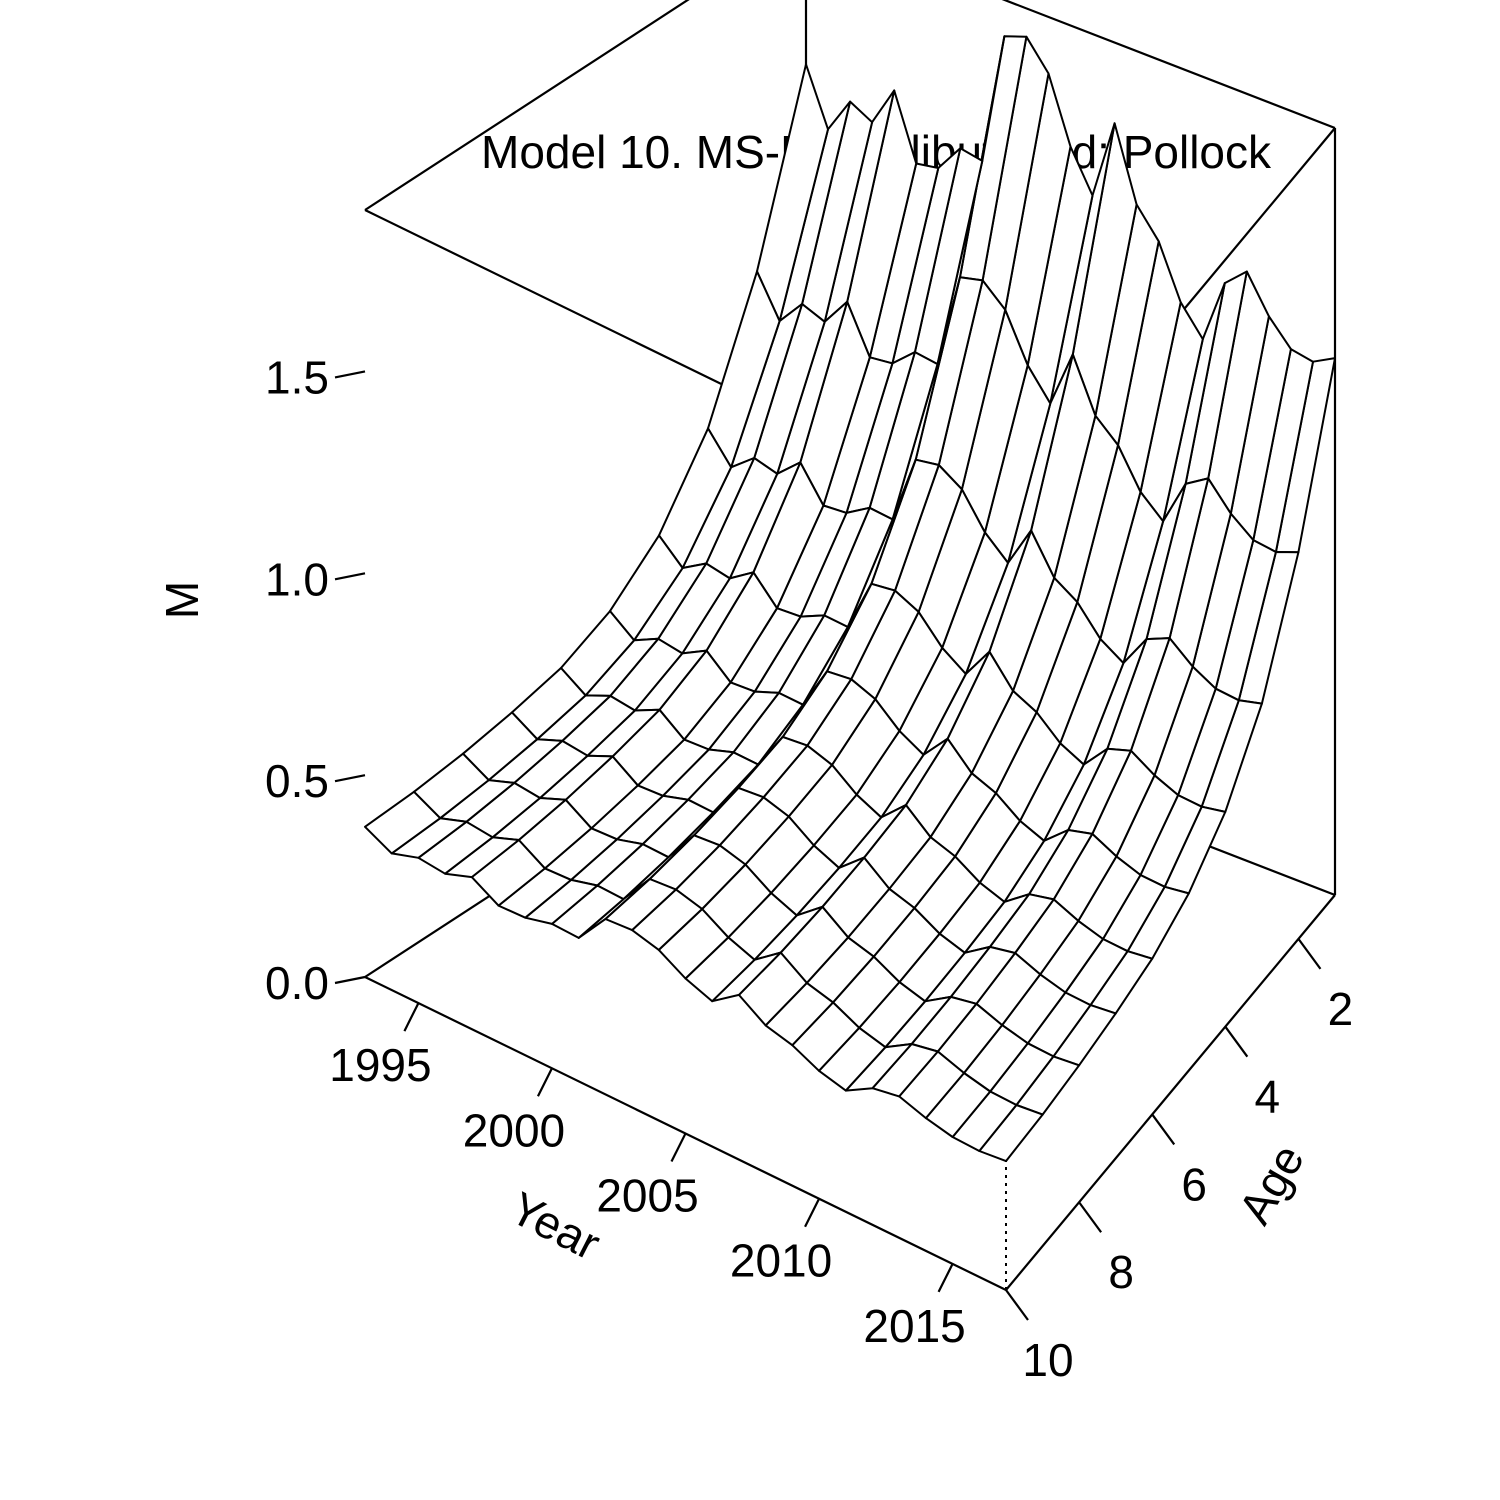  Describe the element at coordinates (914, 1326) in the screenshot. I see `year-tick-label: 2015` at that location.